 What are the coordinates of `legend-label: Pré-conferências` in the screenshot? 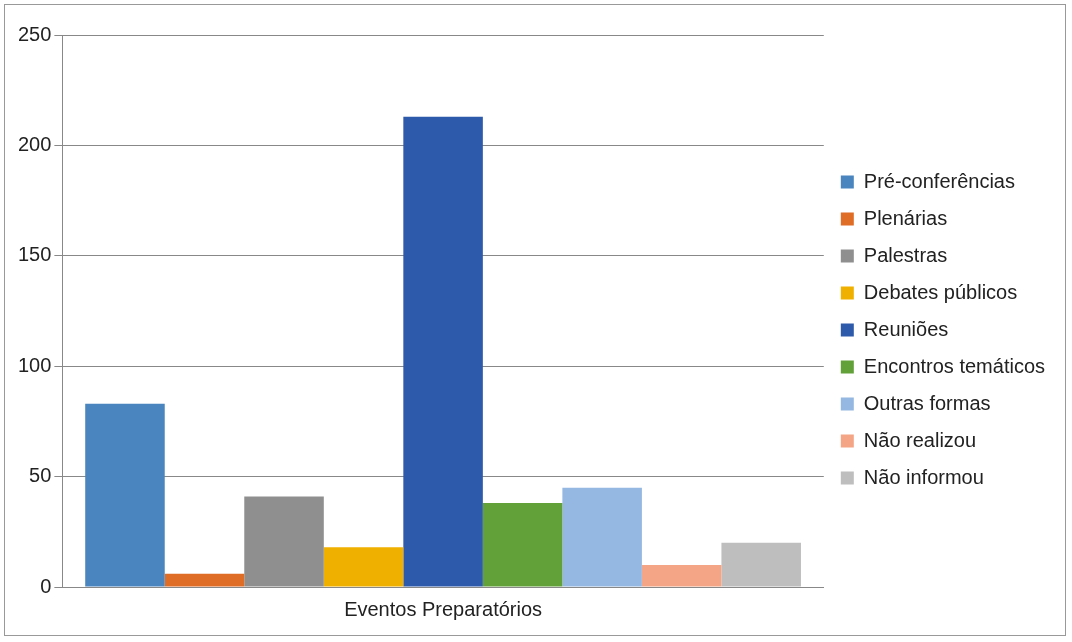 It's located at (939, 180).